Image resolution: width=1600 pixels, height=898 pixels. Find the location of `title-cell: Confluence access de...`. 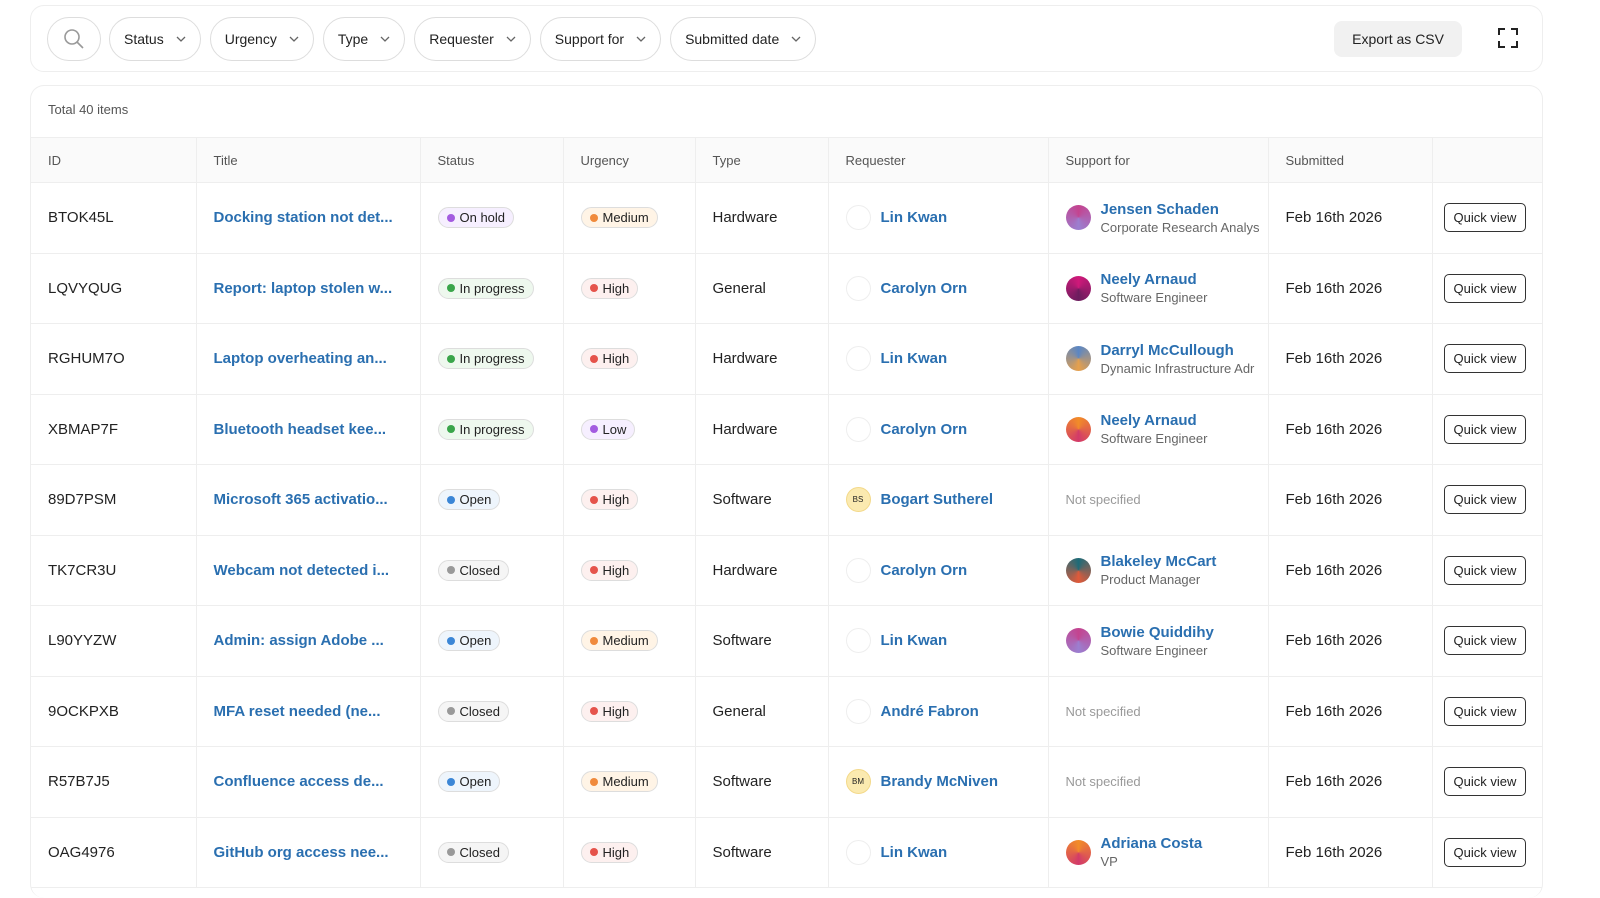

title-cell: Confluence access de... is located at coordinates (308, 782).